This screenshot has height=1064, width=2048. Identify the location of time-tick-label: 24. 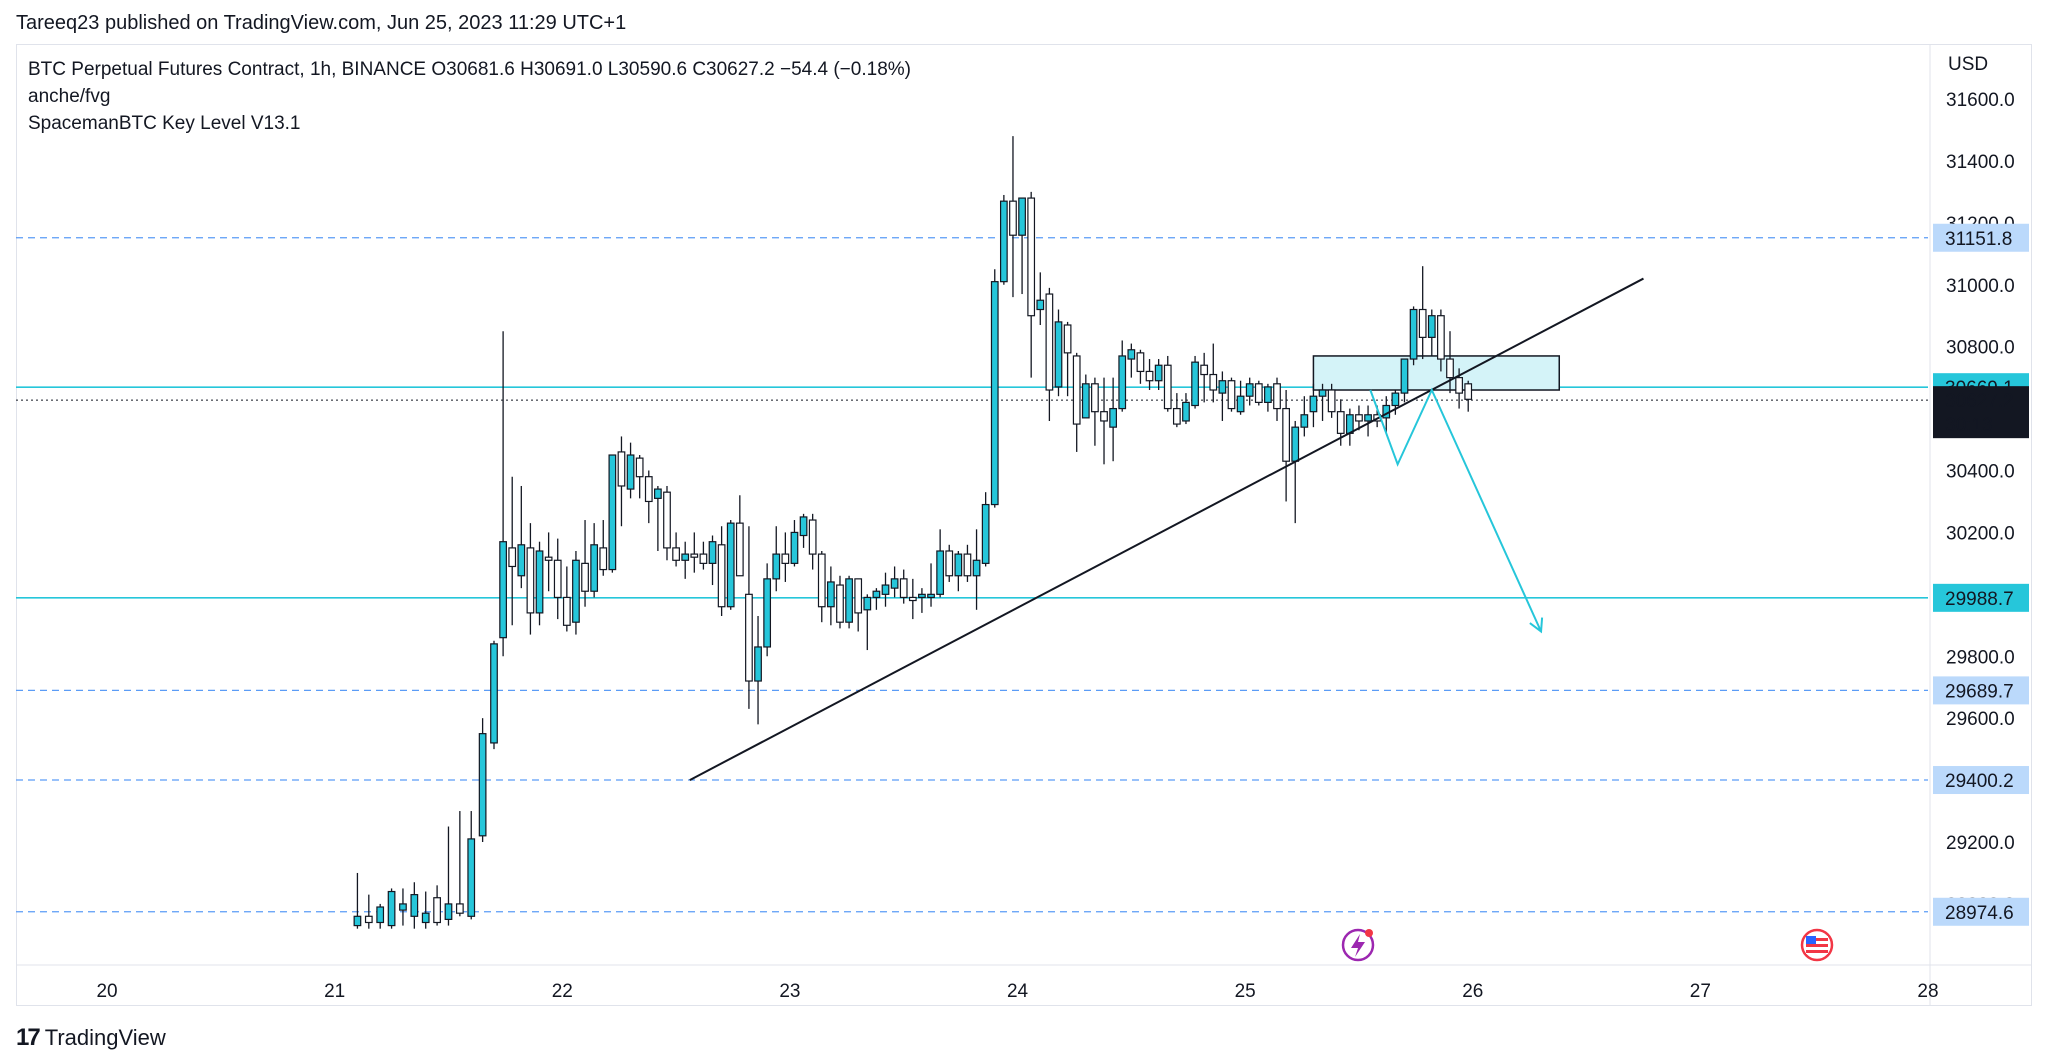
(1018, 991).